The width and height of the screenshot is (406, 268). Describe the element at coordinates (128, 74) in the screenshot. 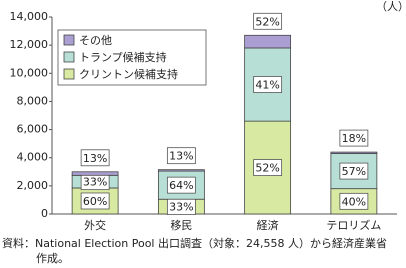

I see `legend-label: クリントン候補支持` at that location.